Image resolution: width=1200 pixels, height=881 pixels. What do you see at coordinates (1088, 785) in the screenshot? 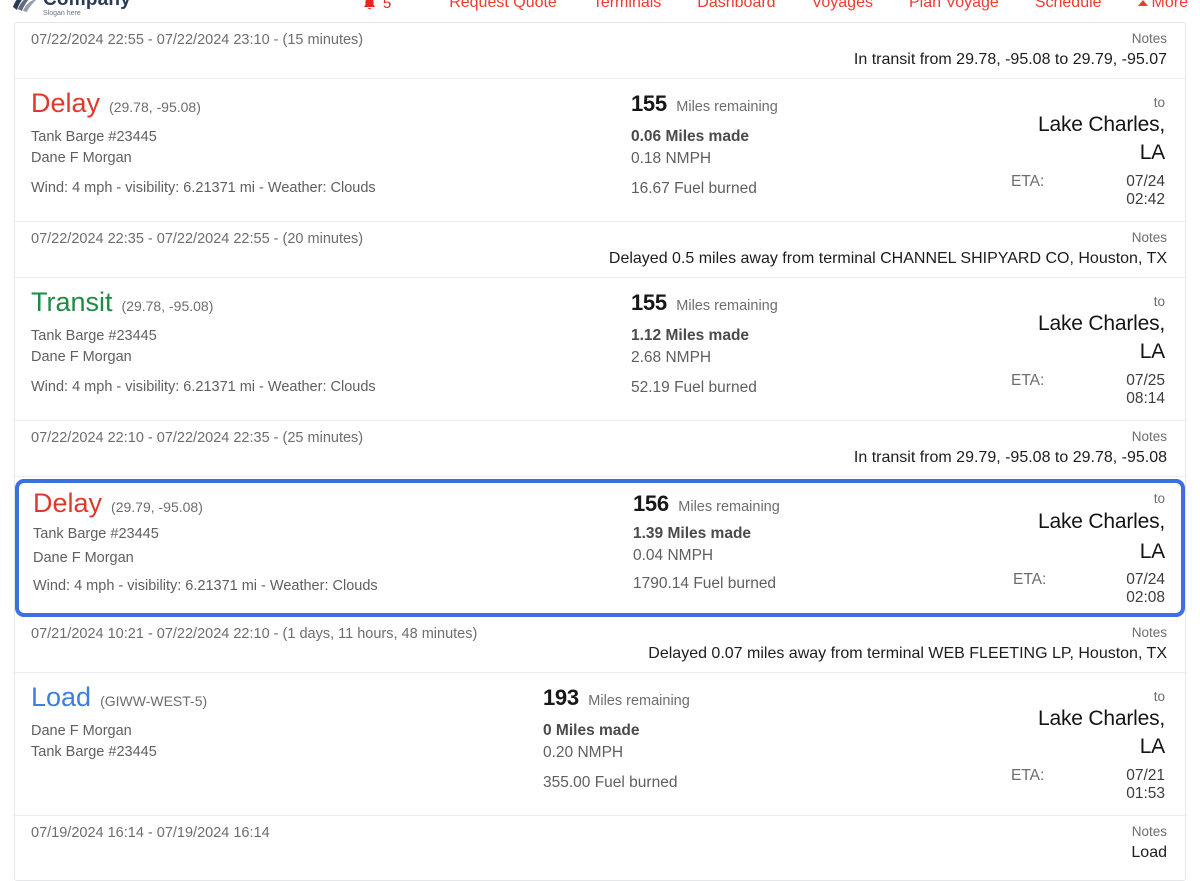
I see `eta-row: ETA: 07/21 01:53` at bounding box center [1088, 785].